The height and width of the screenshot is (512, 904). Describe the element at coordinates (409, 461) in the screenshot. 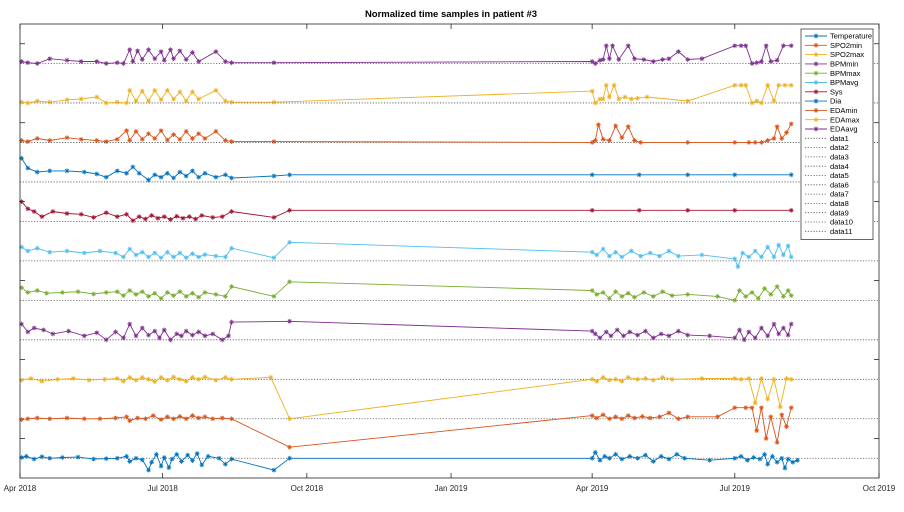

I see `series-temperature` at that location.